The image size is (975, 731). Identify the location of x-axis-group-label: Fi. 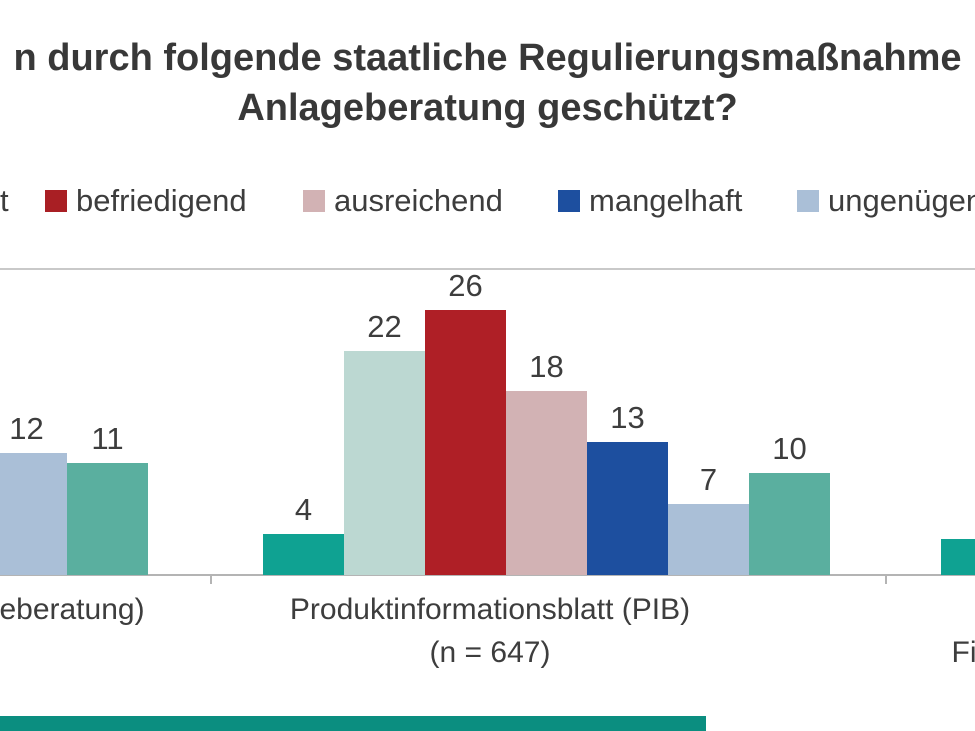
(963, 652).